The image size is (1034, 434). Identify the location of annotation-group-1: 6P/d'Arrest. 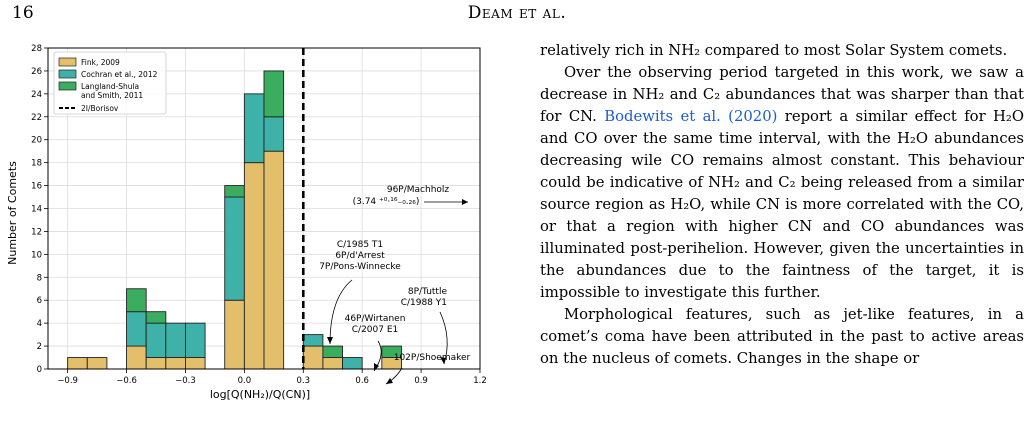
(360, 256).